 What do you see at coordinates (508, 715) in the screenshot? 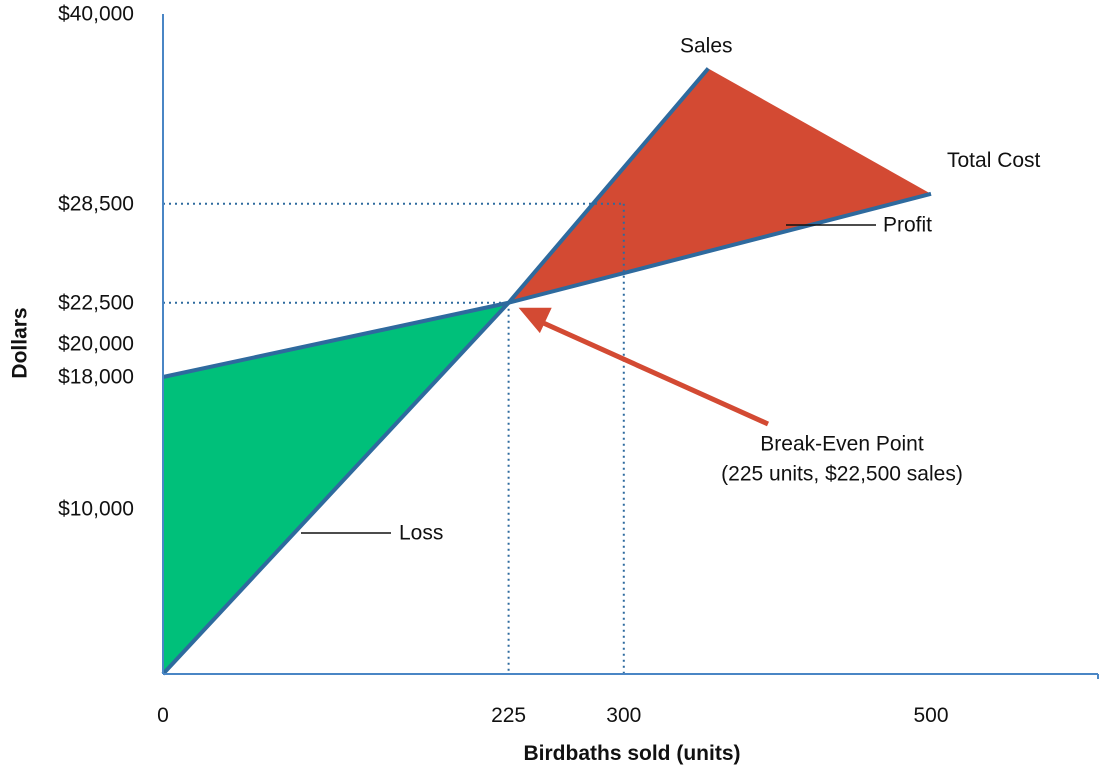
I see `x-tick-label: 225` at bounding box center [508, 715].